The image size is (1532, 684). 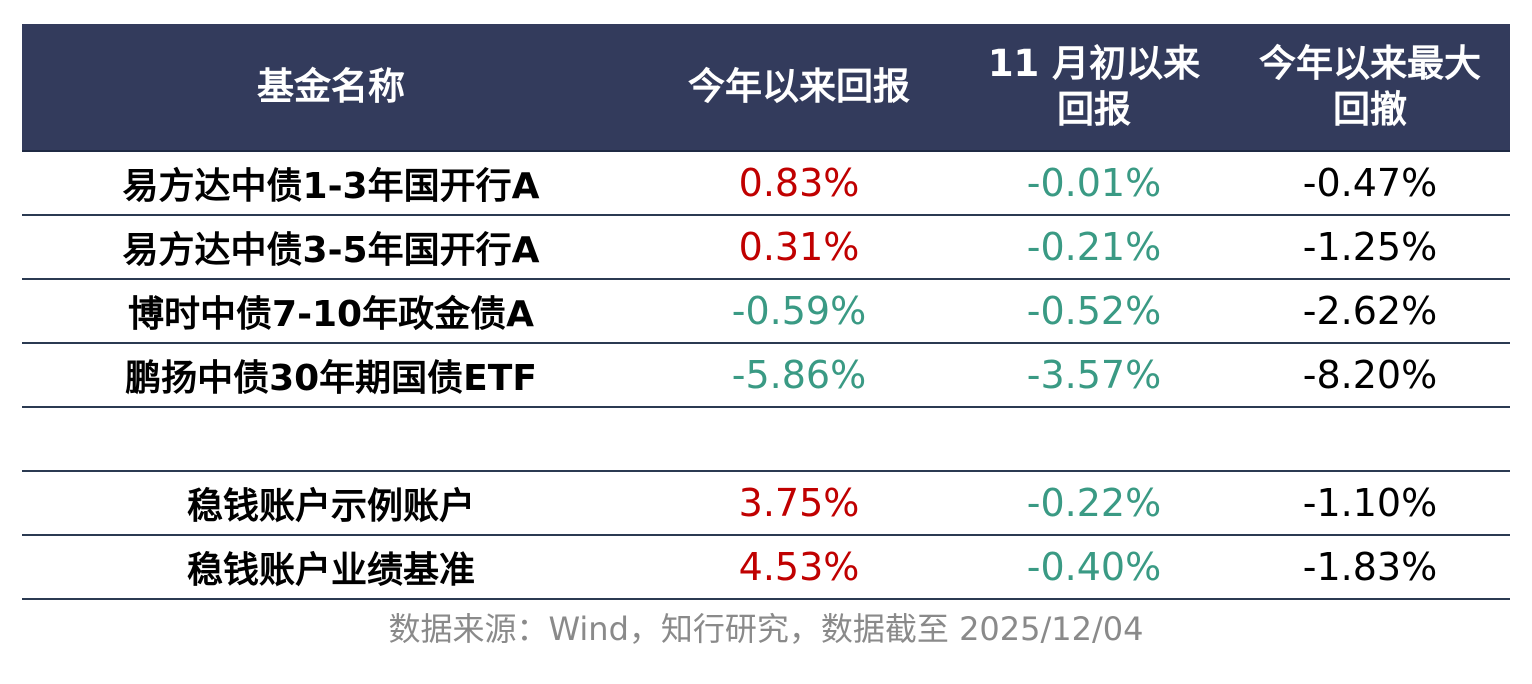 I want to click on table-row: 鹏扬中债30年期国债ETF -5.86% -3.57% -8.20%, so click(x=766, y=375).